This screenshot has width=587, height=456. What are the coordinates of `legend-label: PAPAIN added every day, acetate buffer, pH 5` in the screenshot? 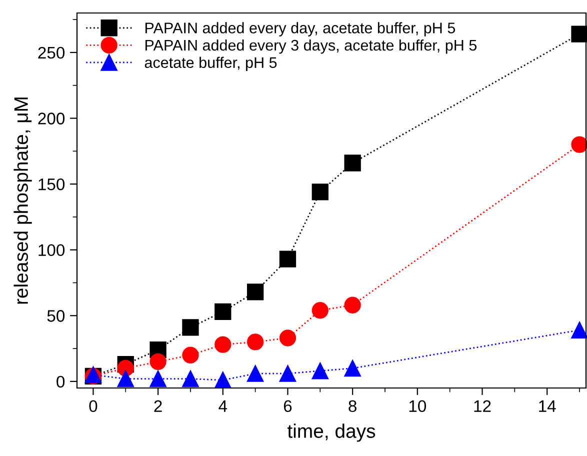 It's located at (300, 29).